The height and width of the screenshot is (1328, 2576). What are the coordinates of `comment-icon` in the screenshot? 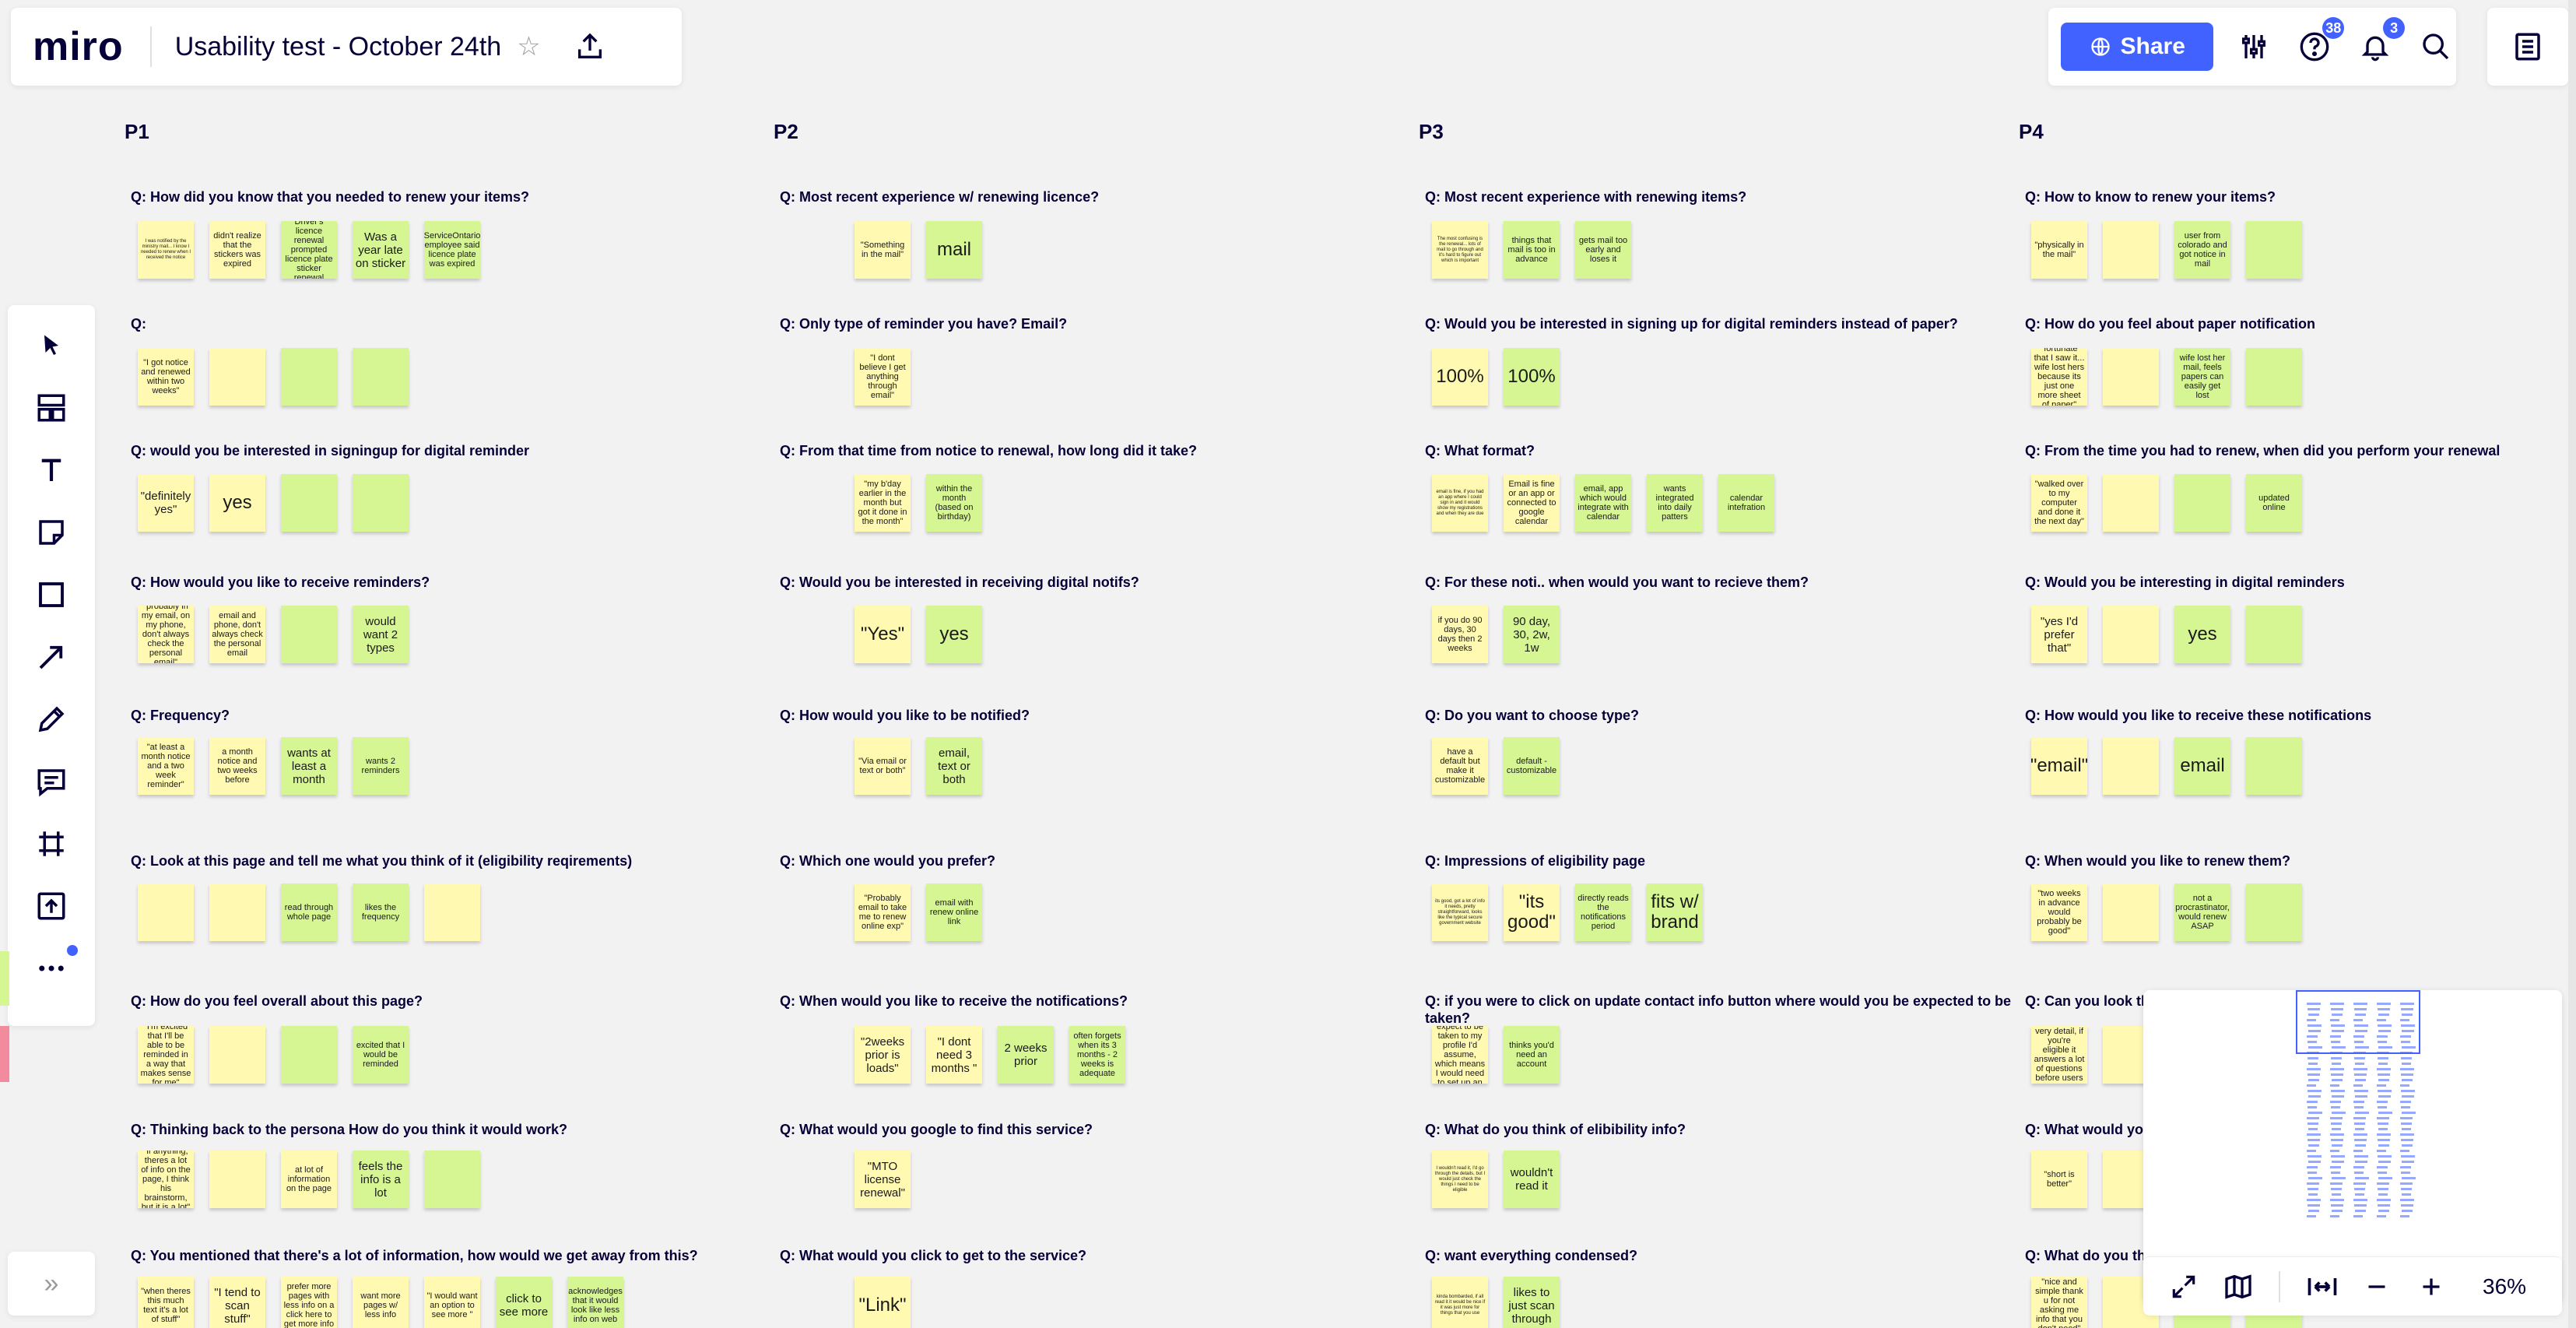 It's located at (51, 781).